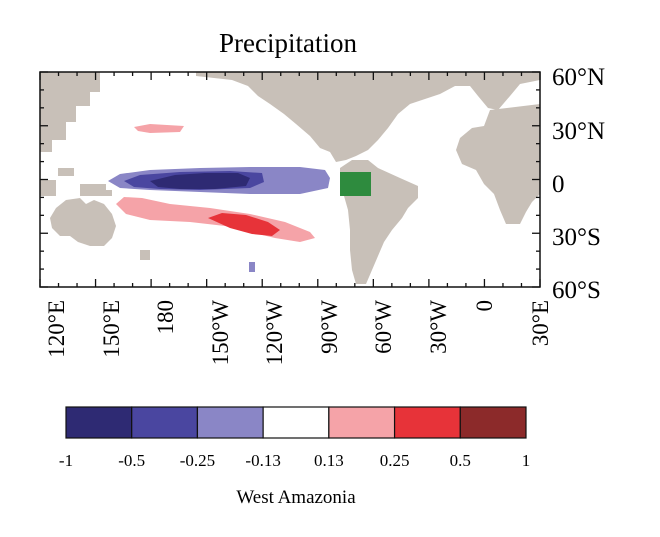  What do you see at coordinates (220, 333) in the screenshot?
I see `lon-label-150w: 150°W` at bounding box center [220, 333].